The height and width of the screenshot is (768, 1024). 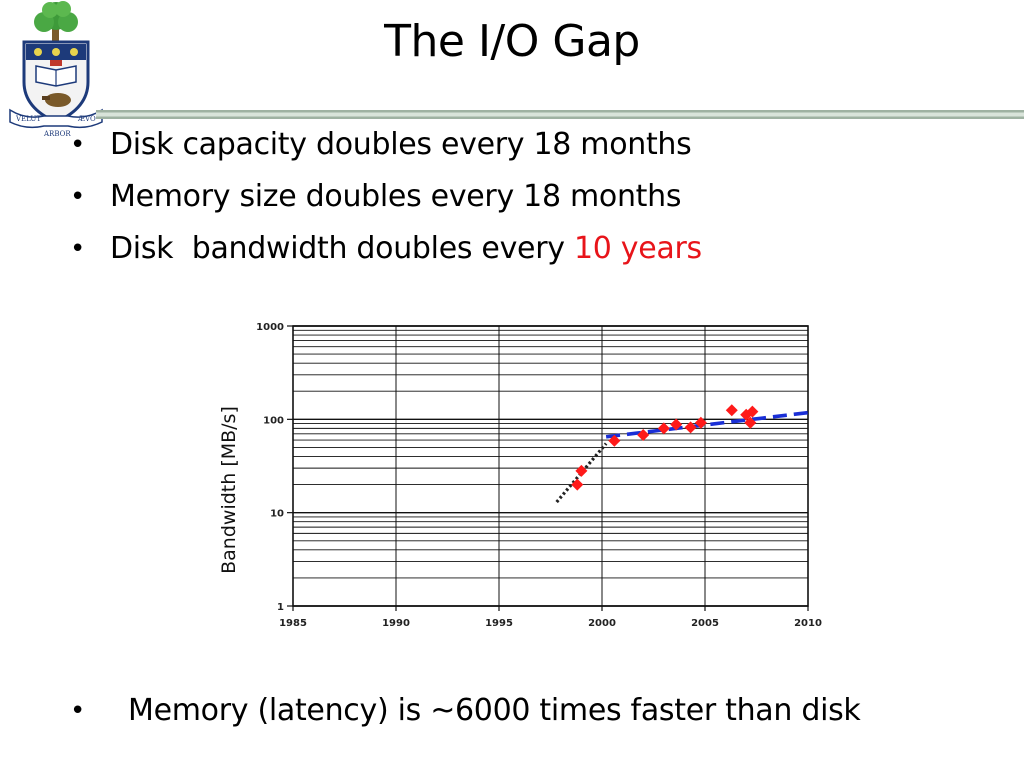 What do you see at coordinates (270, 327) in the screenshot?
I see `y-tick-label: 1000` at bounding box center [270, 327].